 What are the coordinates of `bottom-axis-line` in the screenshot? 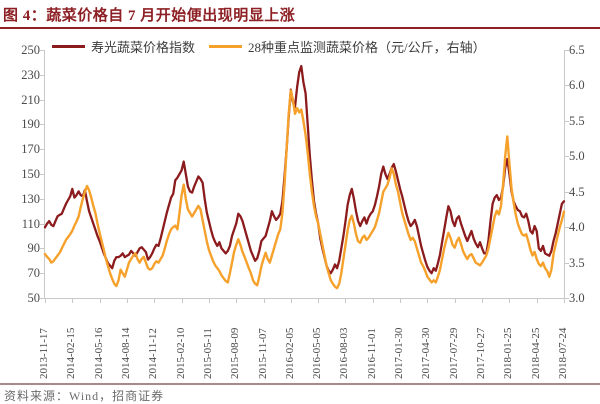 It's located at (304, 298).